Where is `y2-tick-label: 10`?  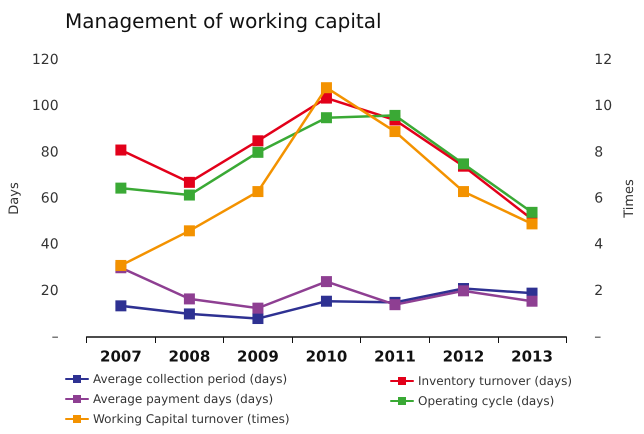
y2-tick-label: 10 is located at coordinates (603, 106).